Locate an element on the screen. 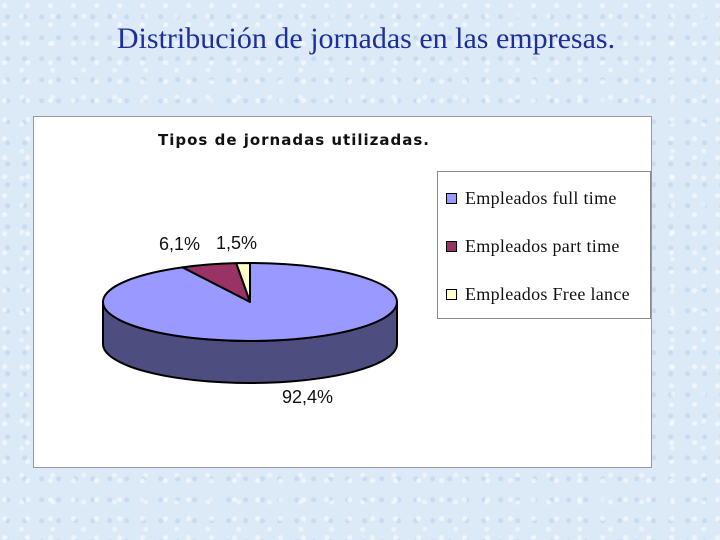  pie-slice-full-time is located at coordinates (250, 302).